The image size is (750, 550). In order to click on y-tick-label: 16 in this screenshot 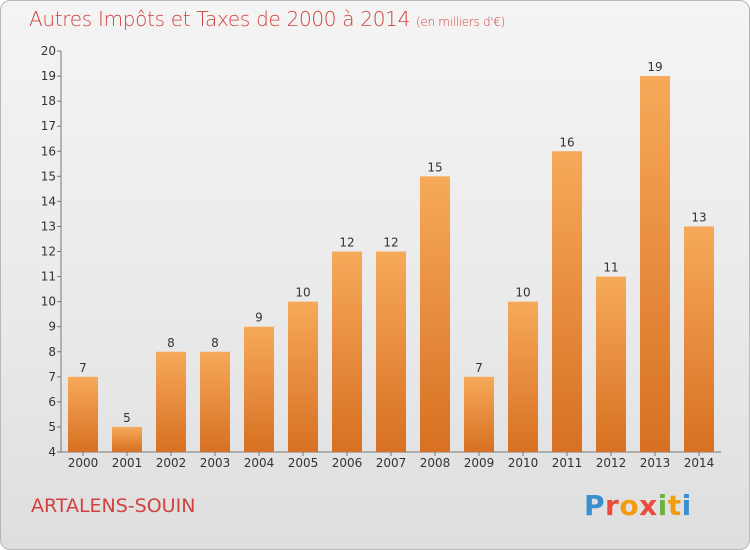, I will do `click(48, 151)`.